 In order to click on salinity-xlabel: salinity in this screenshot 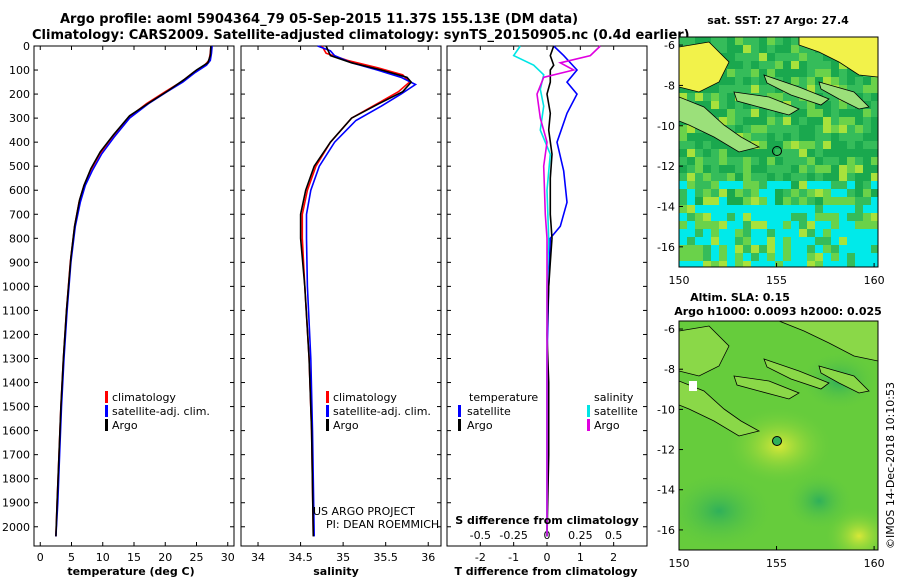, I will do `click(336, 571)`.